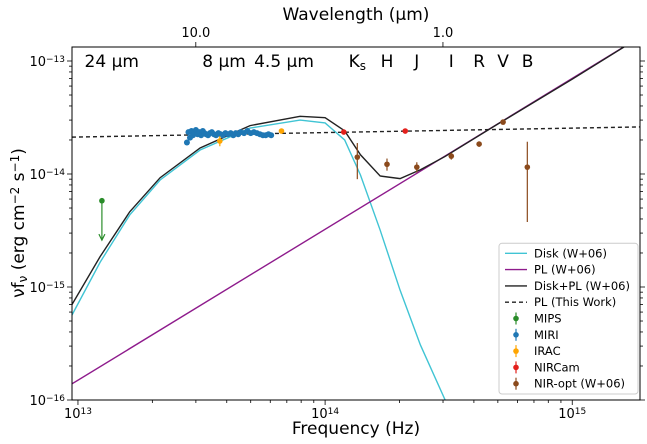  Describe the element at coordinates (55, 286) in the screenshot. I see `tick-exponent: −15` at that location.